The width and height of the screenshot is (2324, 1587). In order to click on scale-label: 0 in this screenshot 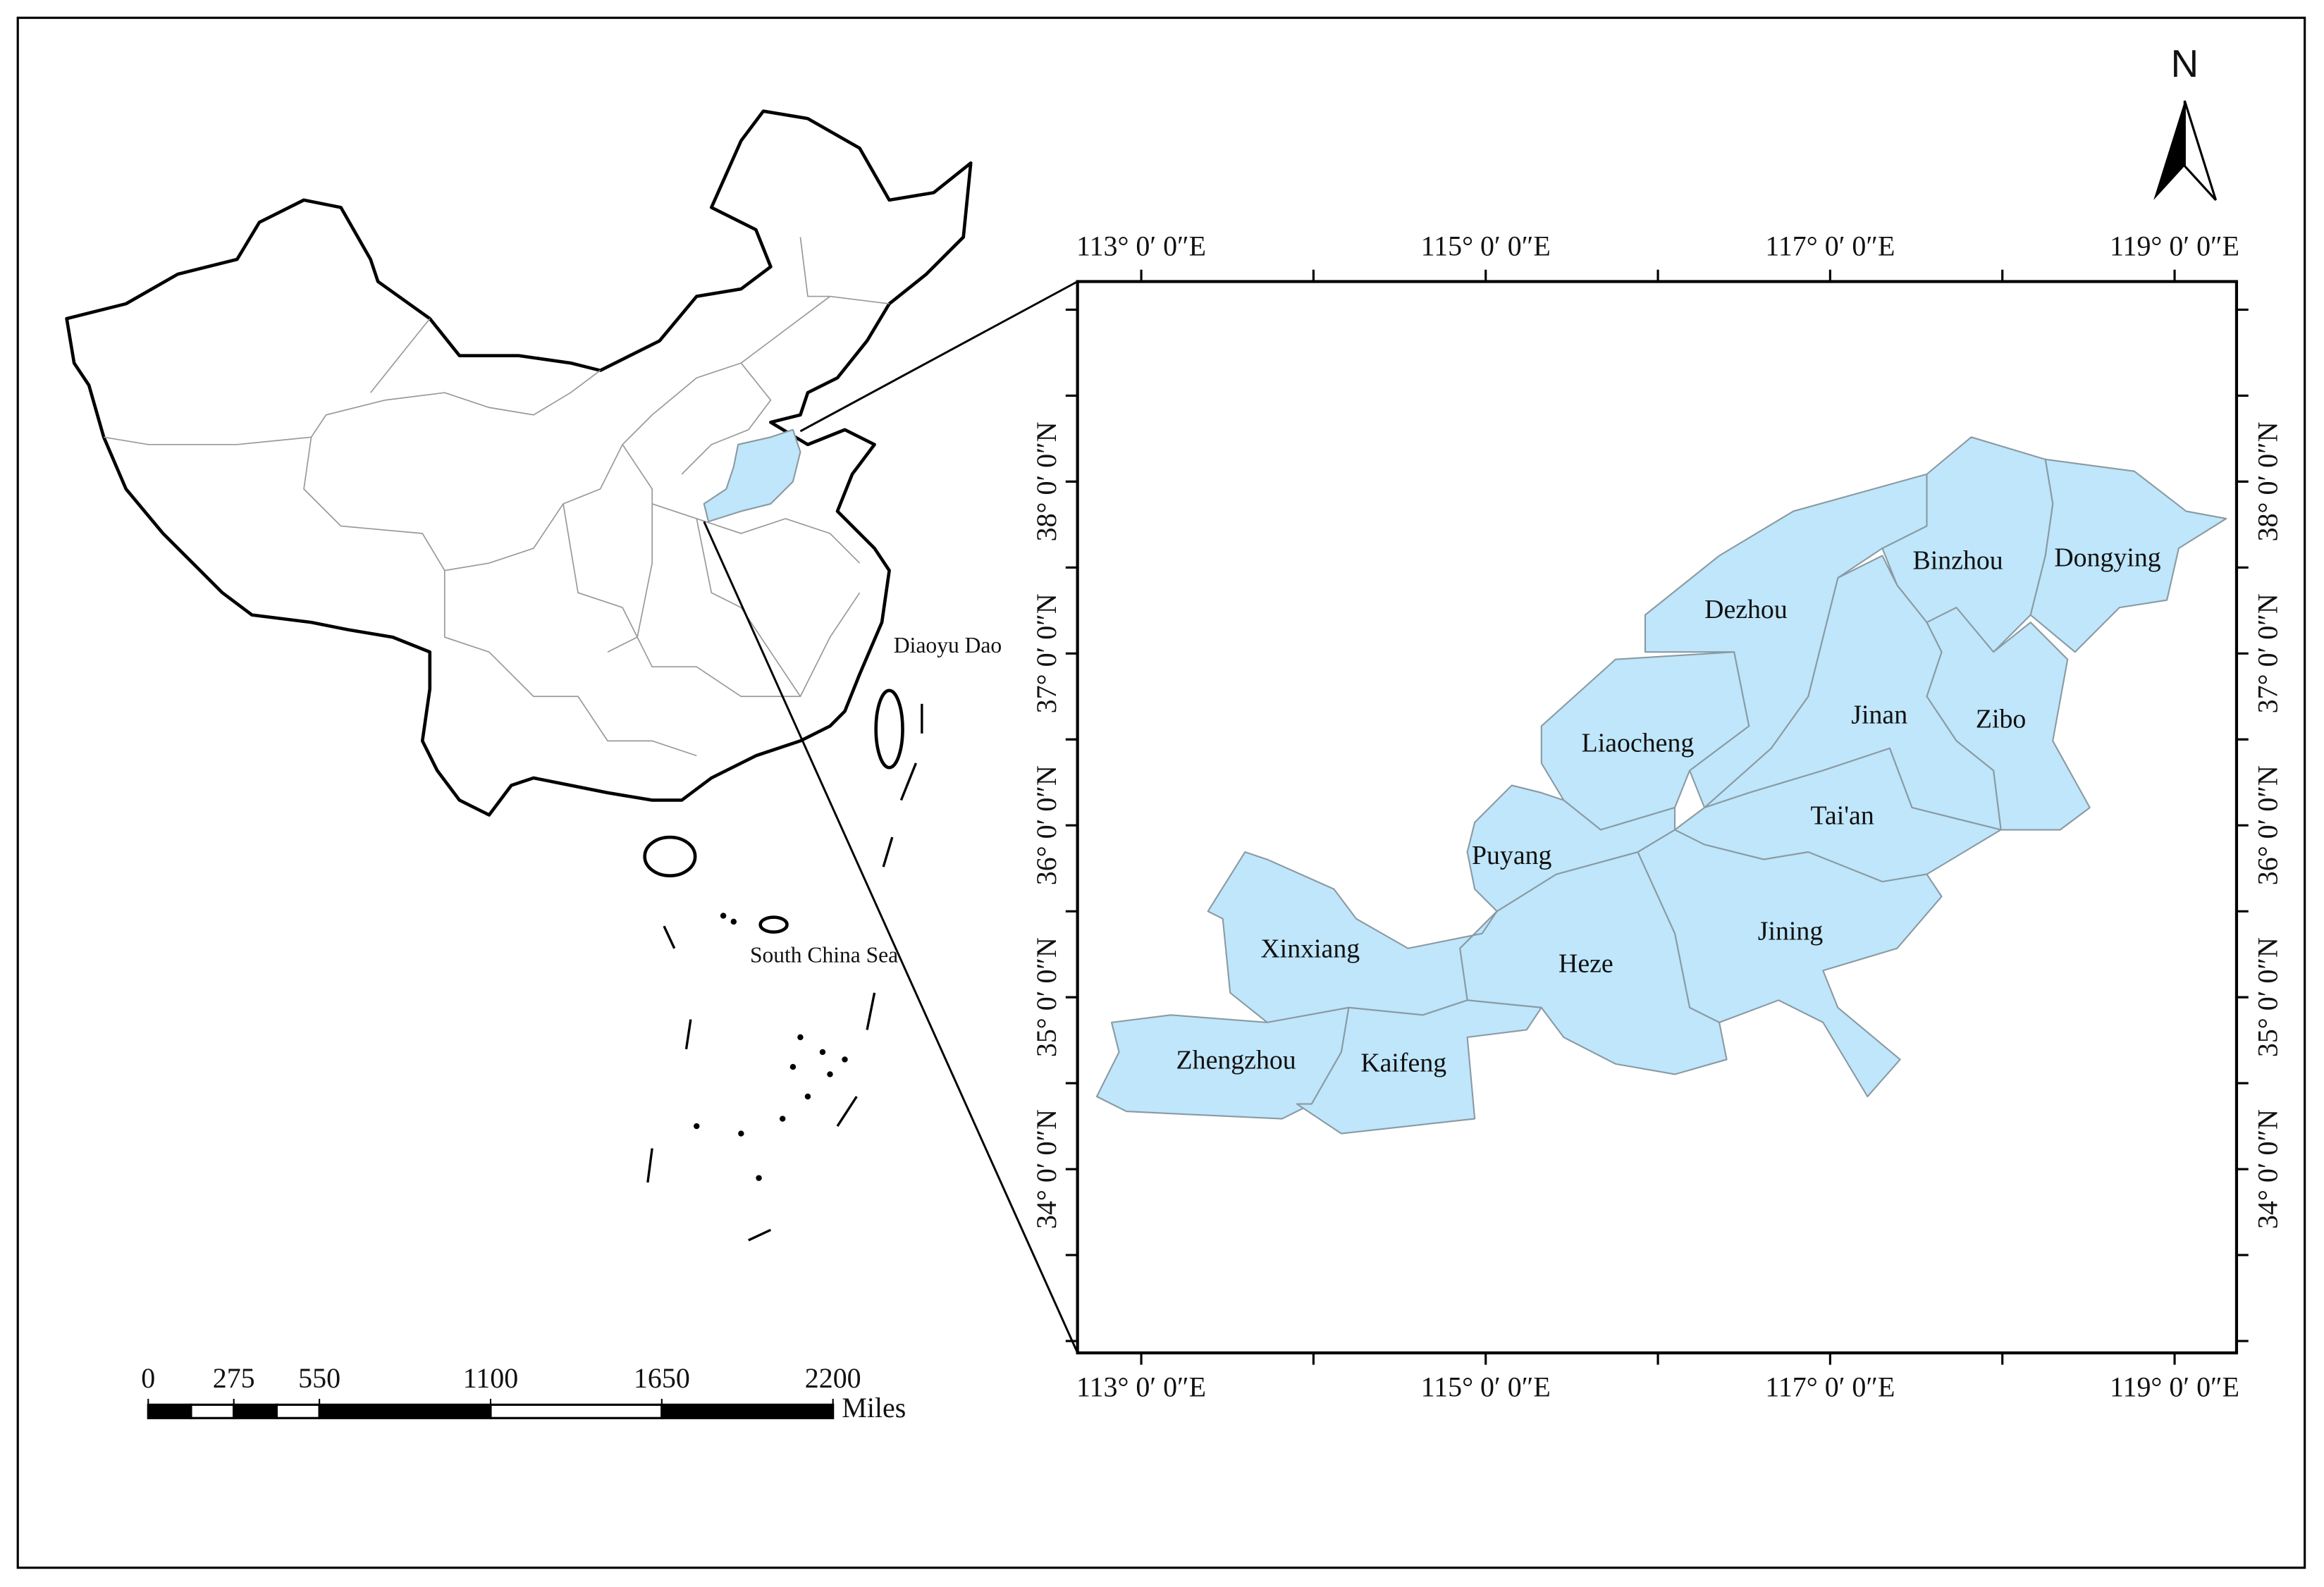, I will do `click(148, 1378)`.